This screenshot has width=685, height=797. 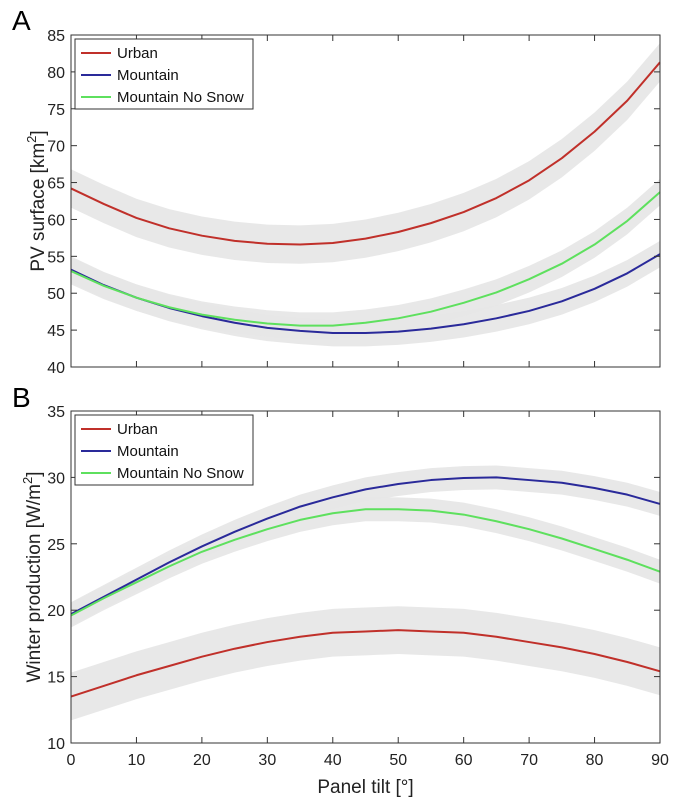 What do you see at coordinates (333, 760) in the screenshot?
I see `x-tick-label: 40` at bounding box center [333, 760].